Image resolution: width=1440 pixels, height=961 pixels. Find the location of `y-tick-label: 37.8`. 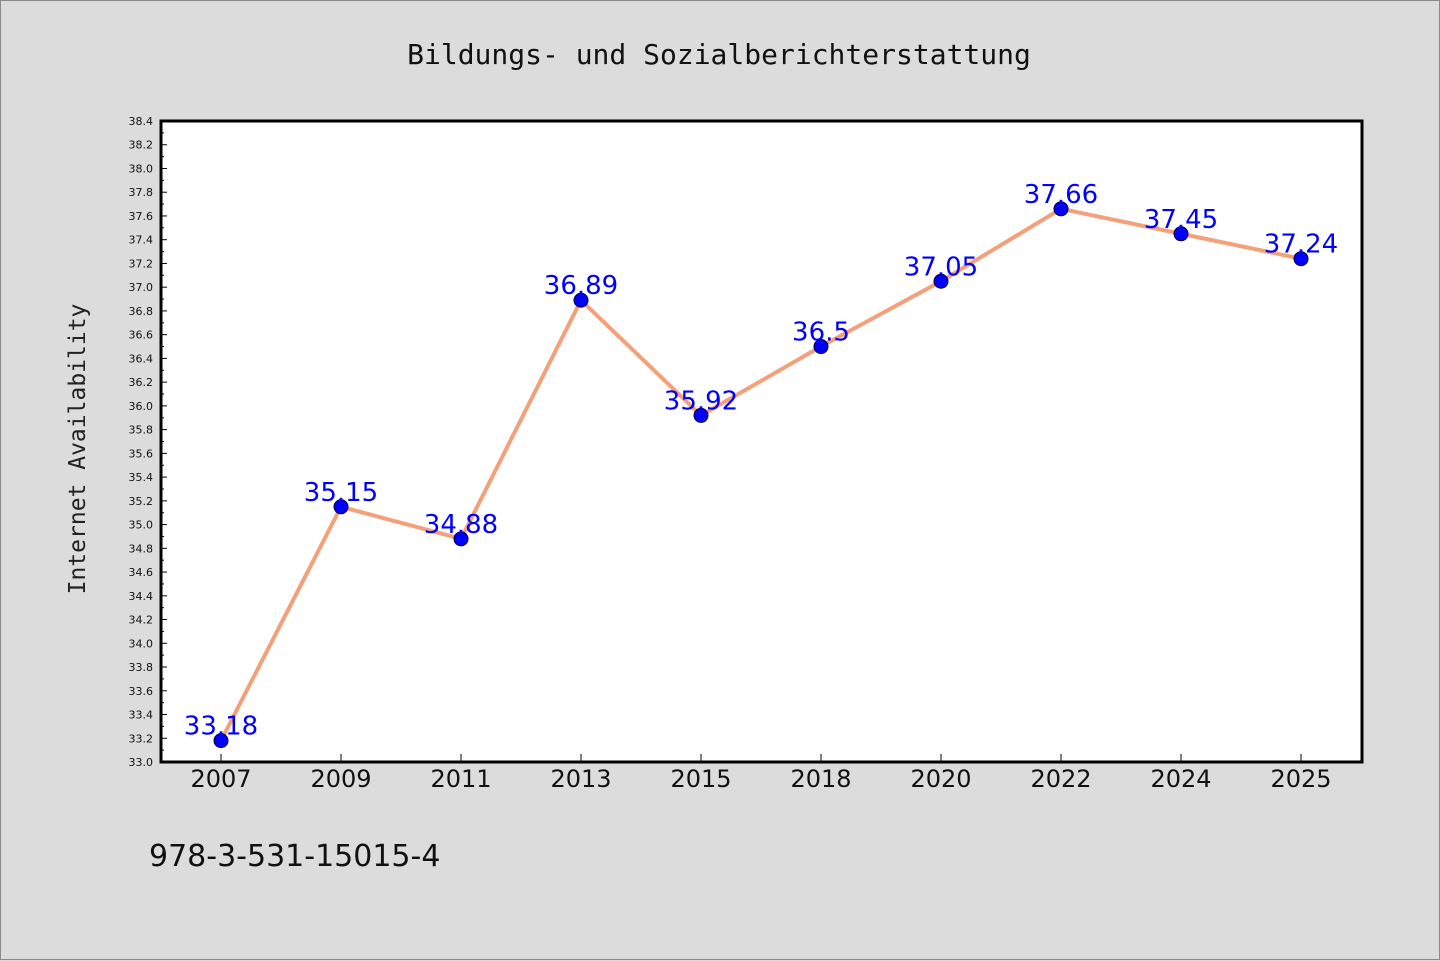

y-tick-label: 37.8 is located at coordinates (141, 192).